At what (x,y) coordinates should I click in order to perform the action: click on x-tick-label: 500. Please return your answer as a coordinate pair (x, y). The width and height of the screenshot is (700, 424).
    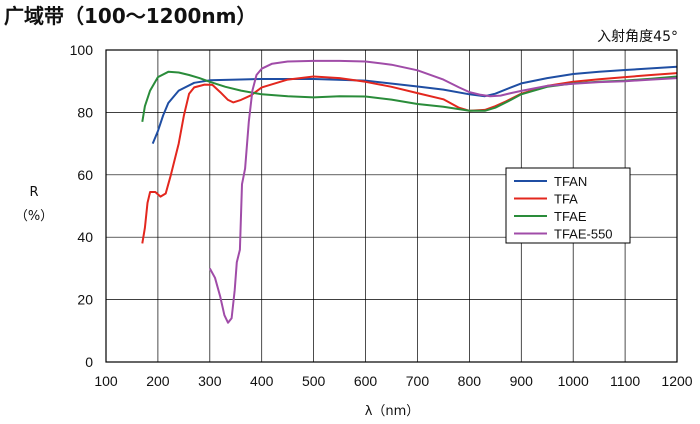
    Looking at the image, I should click on (314, 381).